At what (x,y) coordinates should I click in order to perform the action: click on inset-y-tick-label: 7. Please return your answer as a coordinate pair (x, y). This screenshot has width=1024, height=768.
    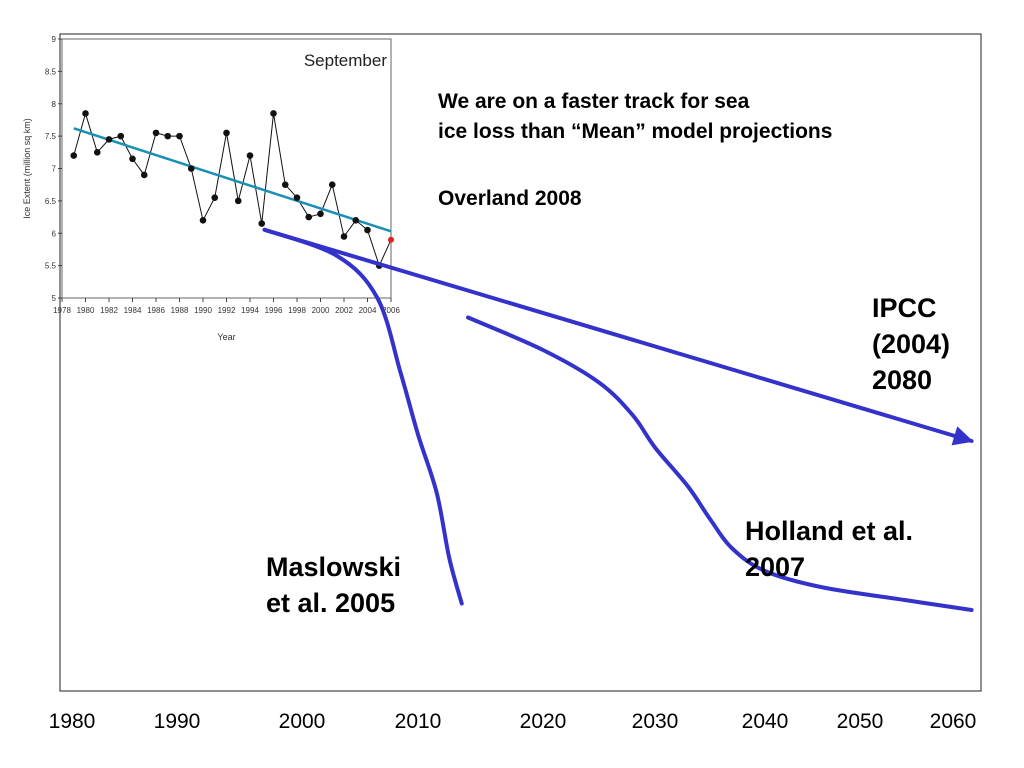
    Looking at the image, I should click on (54, 169).